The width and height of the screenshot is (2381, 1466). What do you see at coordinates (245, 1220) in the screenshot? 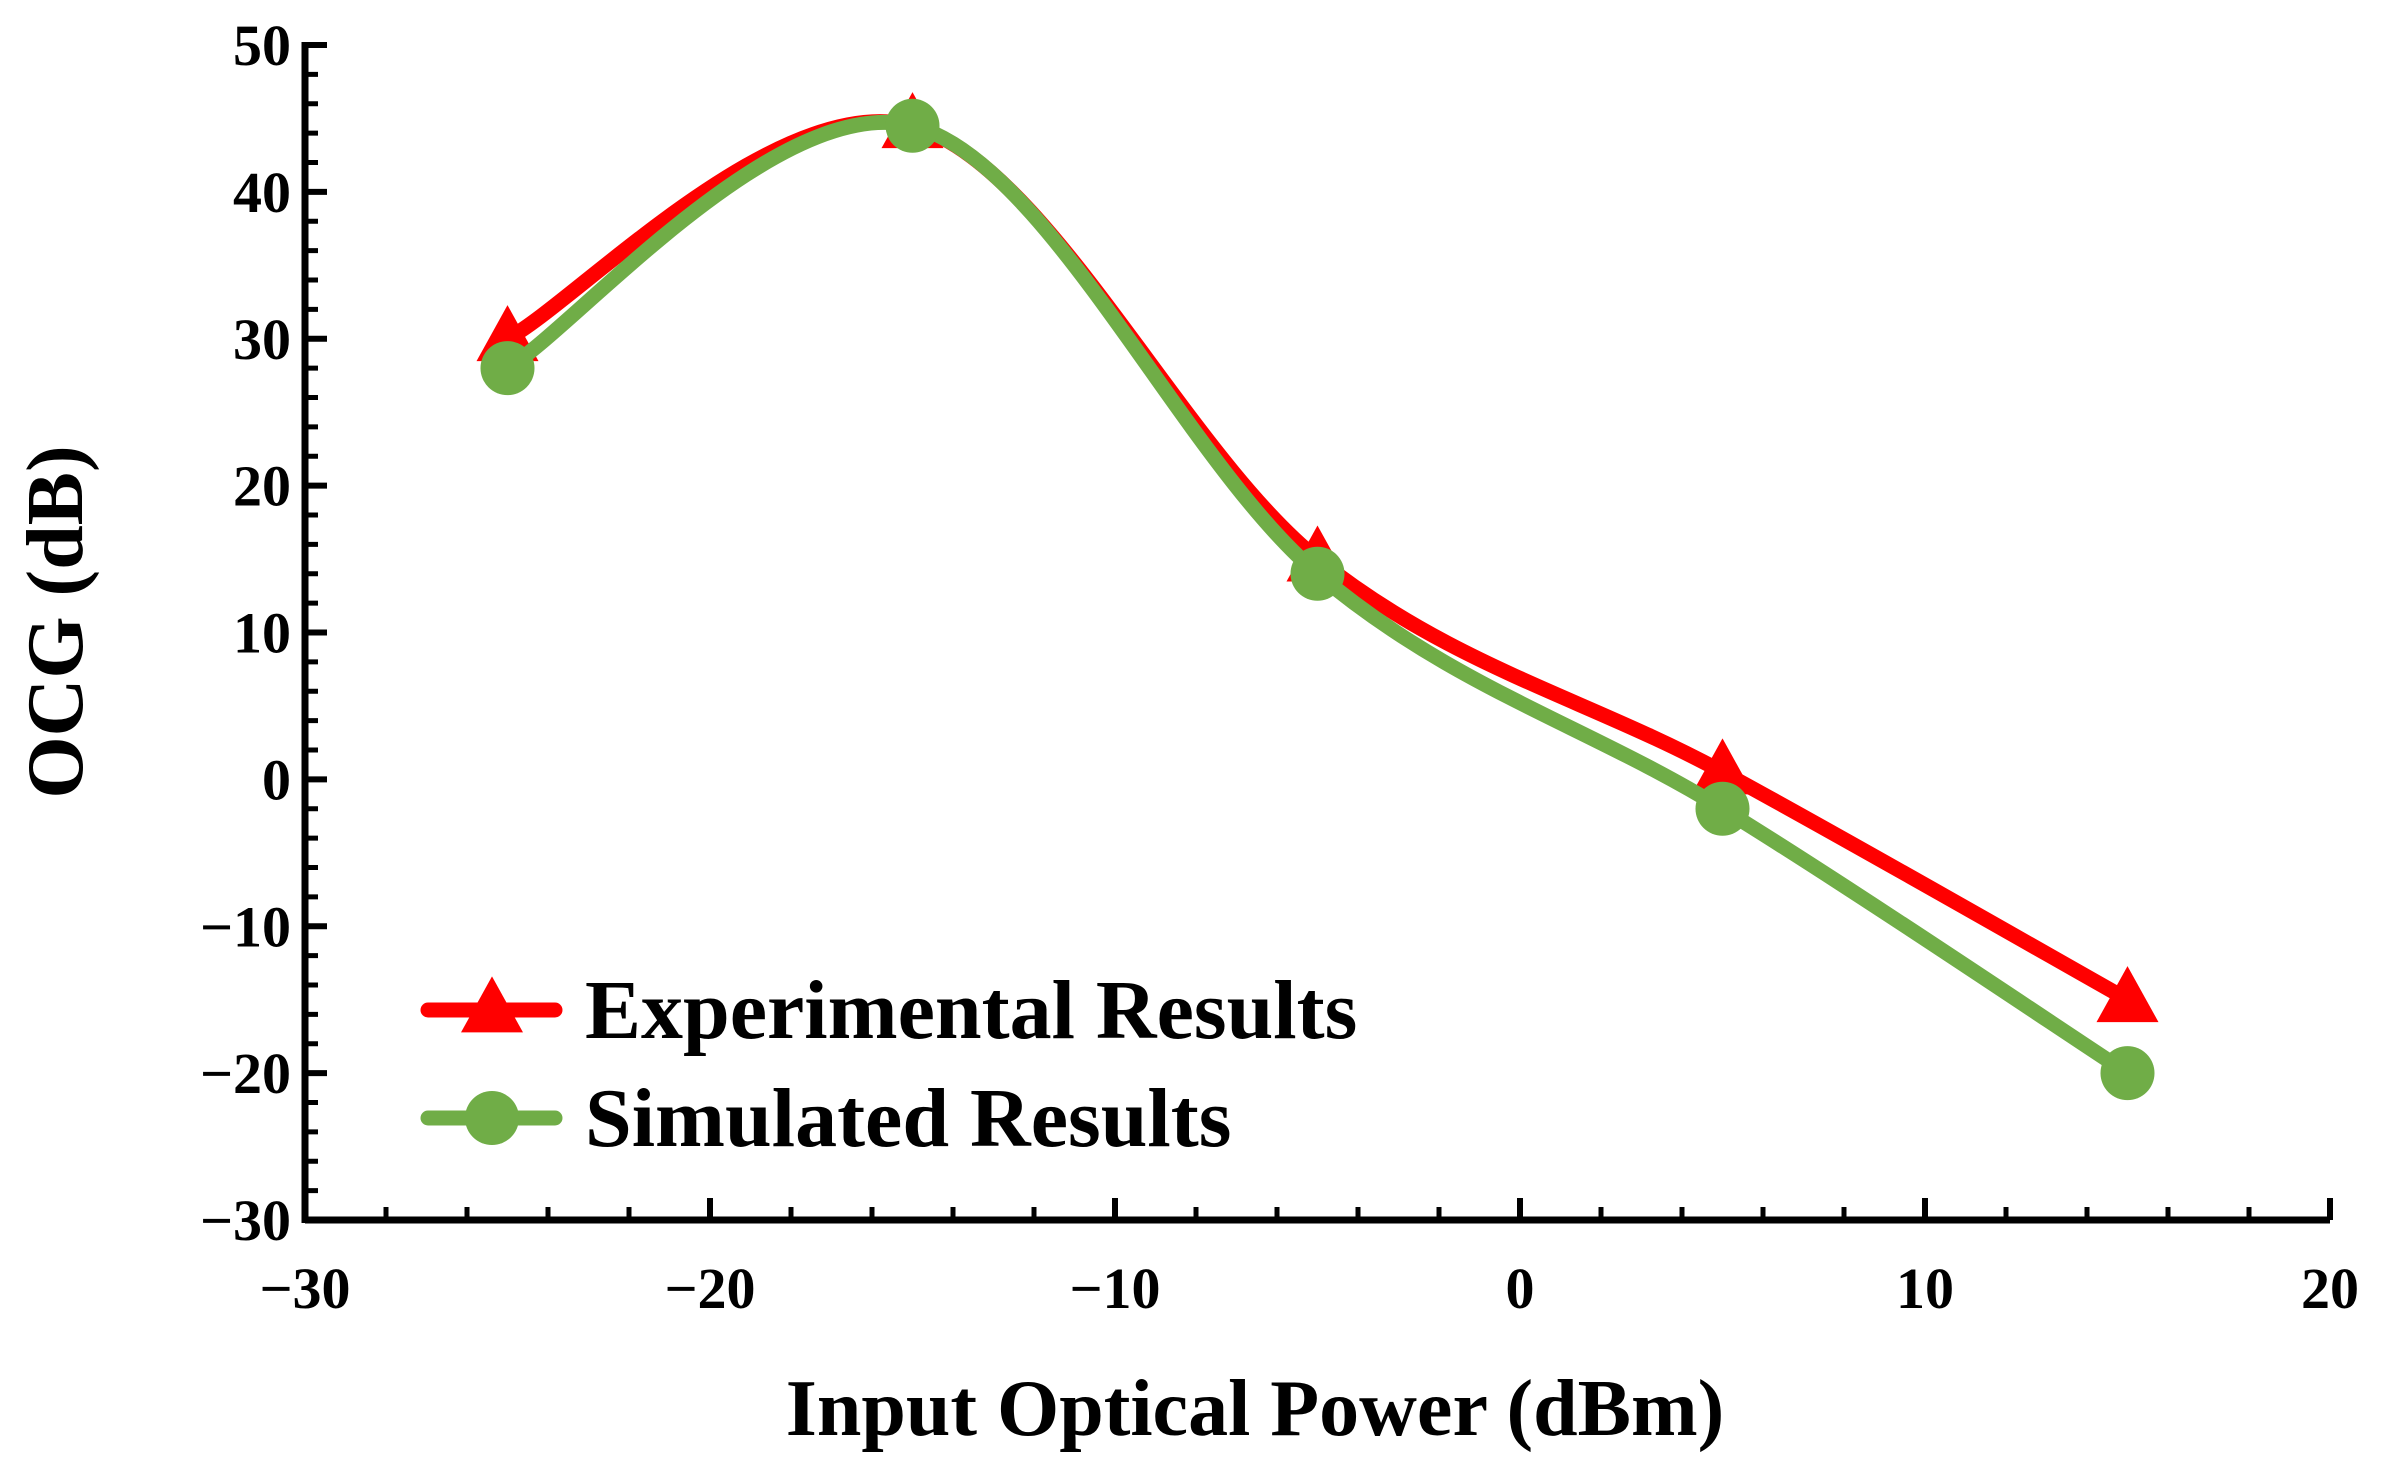
I see `y-tick-label: −30` at bounding box center [245, 1220].